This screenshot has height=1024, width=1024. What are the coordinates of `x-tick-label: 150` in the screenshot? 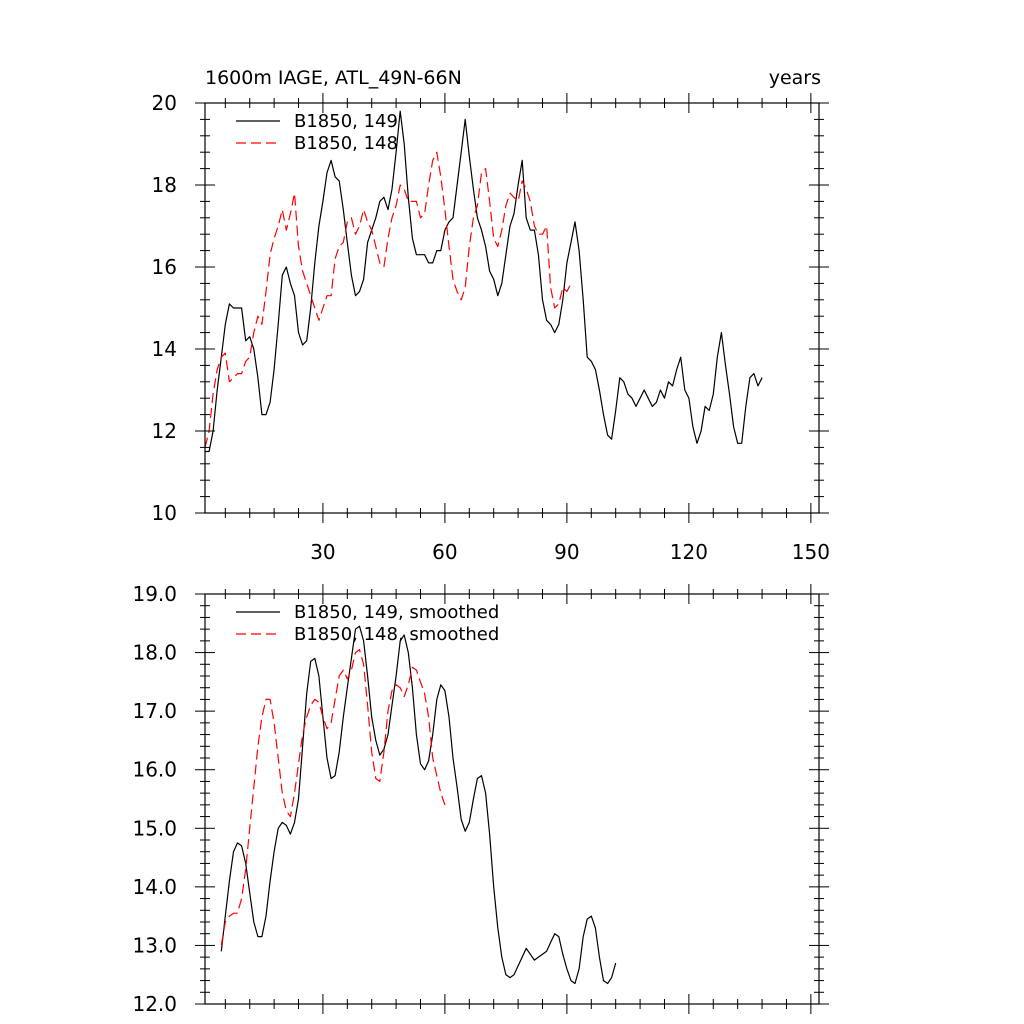 It's located at (811, 552).